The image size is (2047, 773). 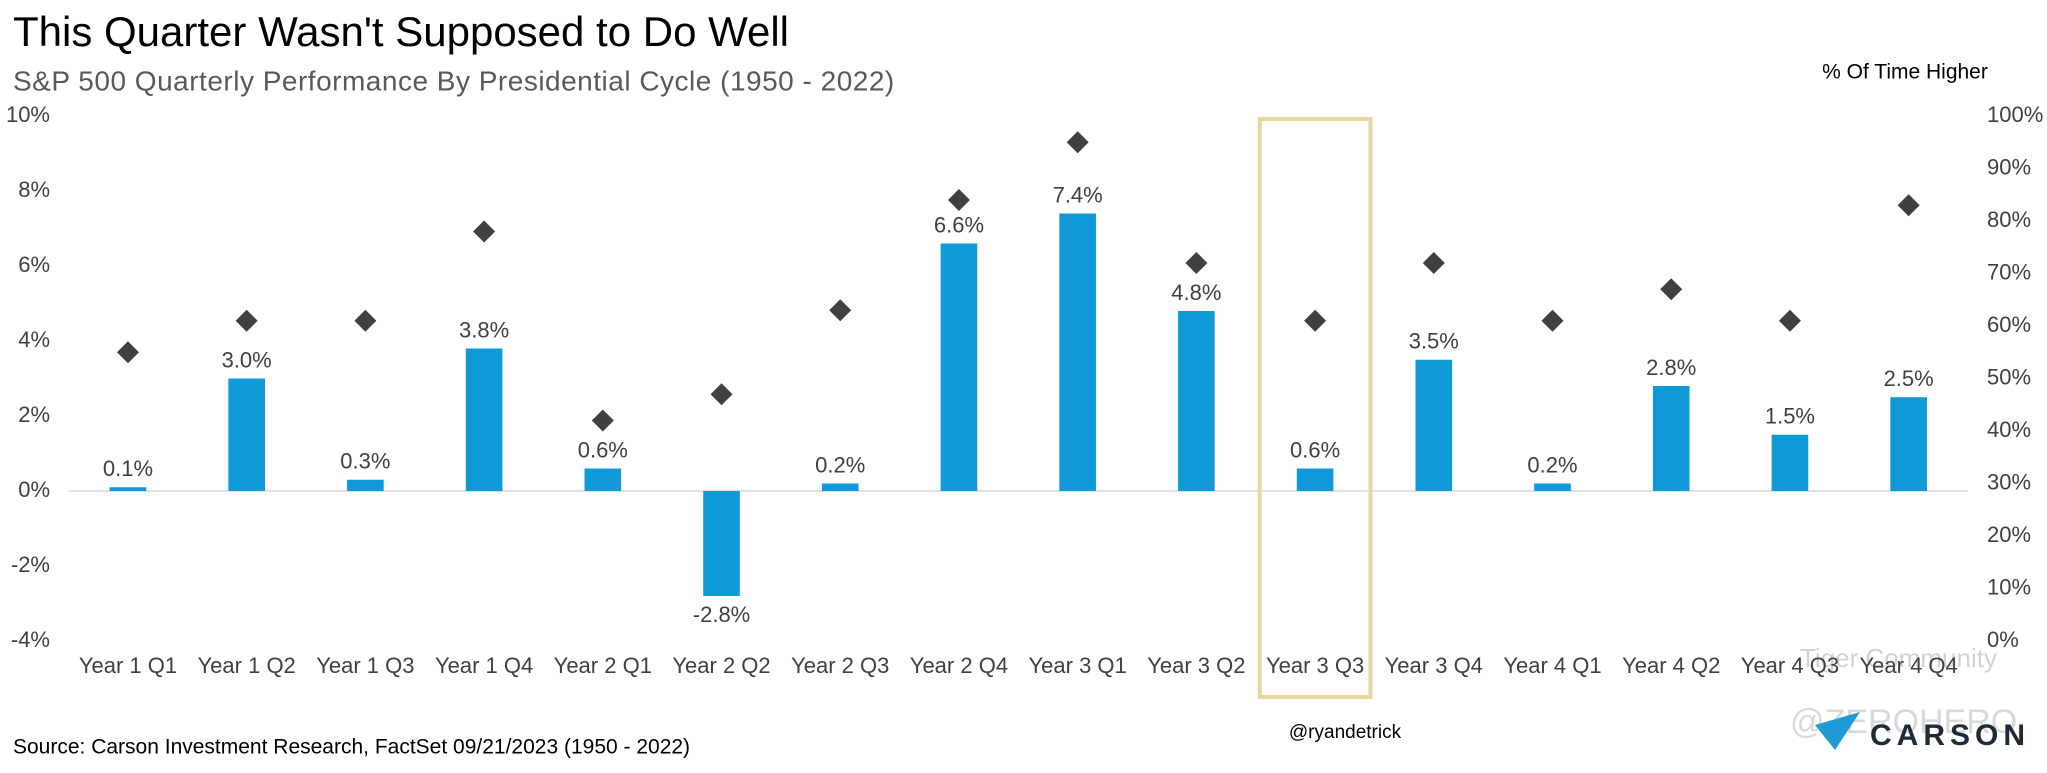 I want to click on y2-tick-label: 70%, so click(x=2009, y=271).